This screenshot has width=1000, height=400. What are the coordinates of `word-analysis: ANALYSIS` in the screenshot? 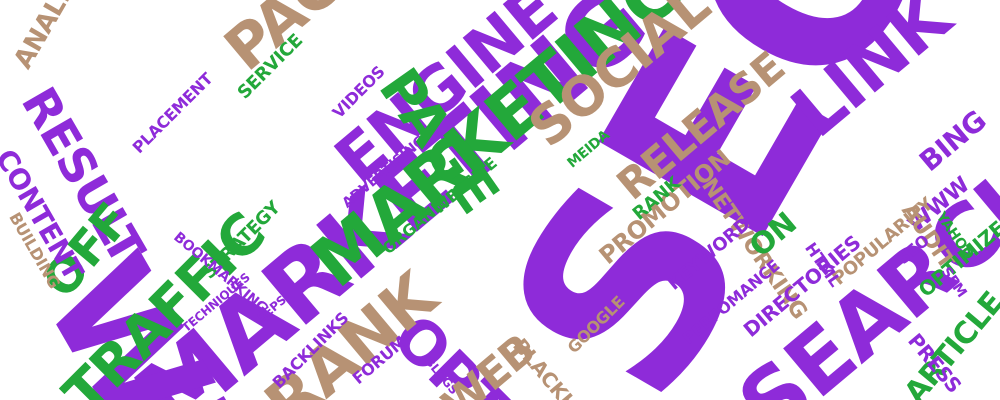 It's located at (55, 37).